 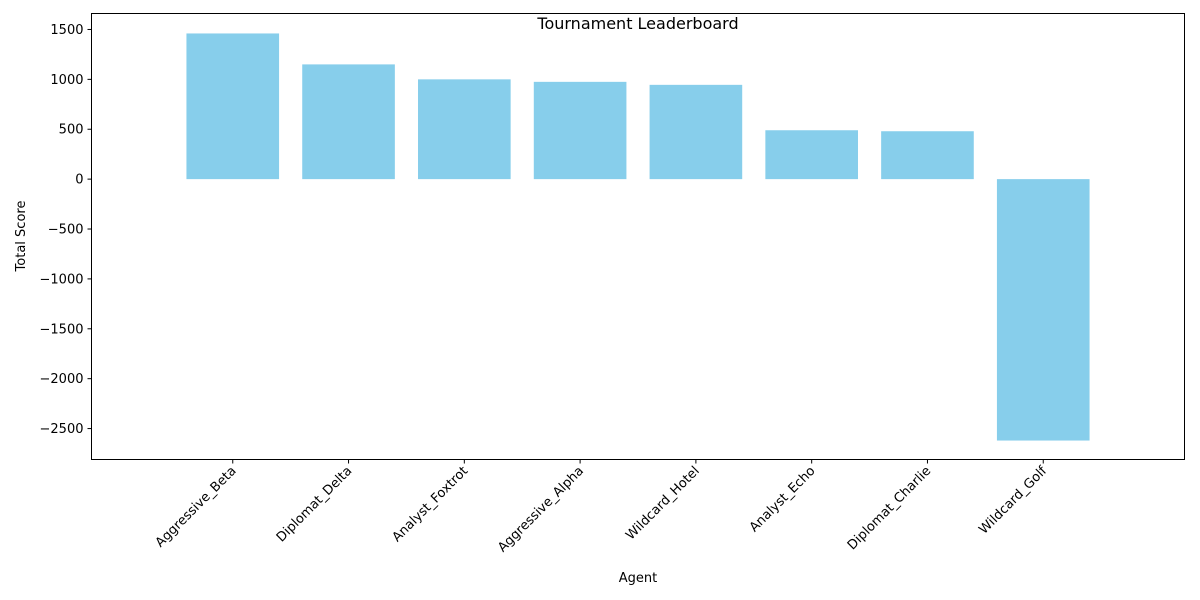 I want to click on bar-wildcard-hotel, so click(x=696, y=132).